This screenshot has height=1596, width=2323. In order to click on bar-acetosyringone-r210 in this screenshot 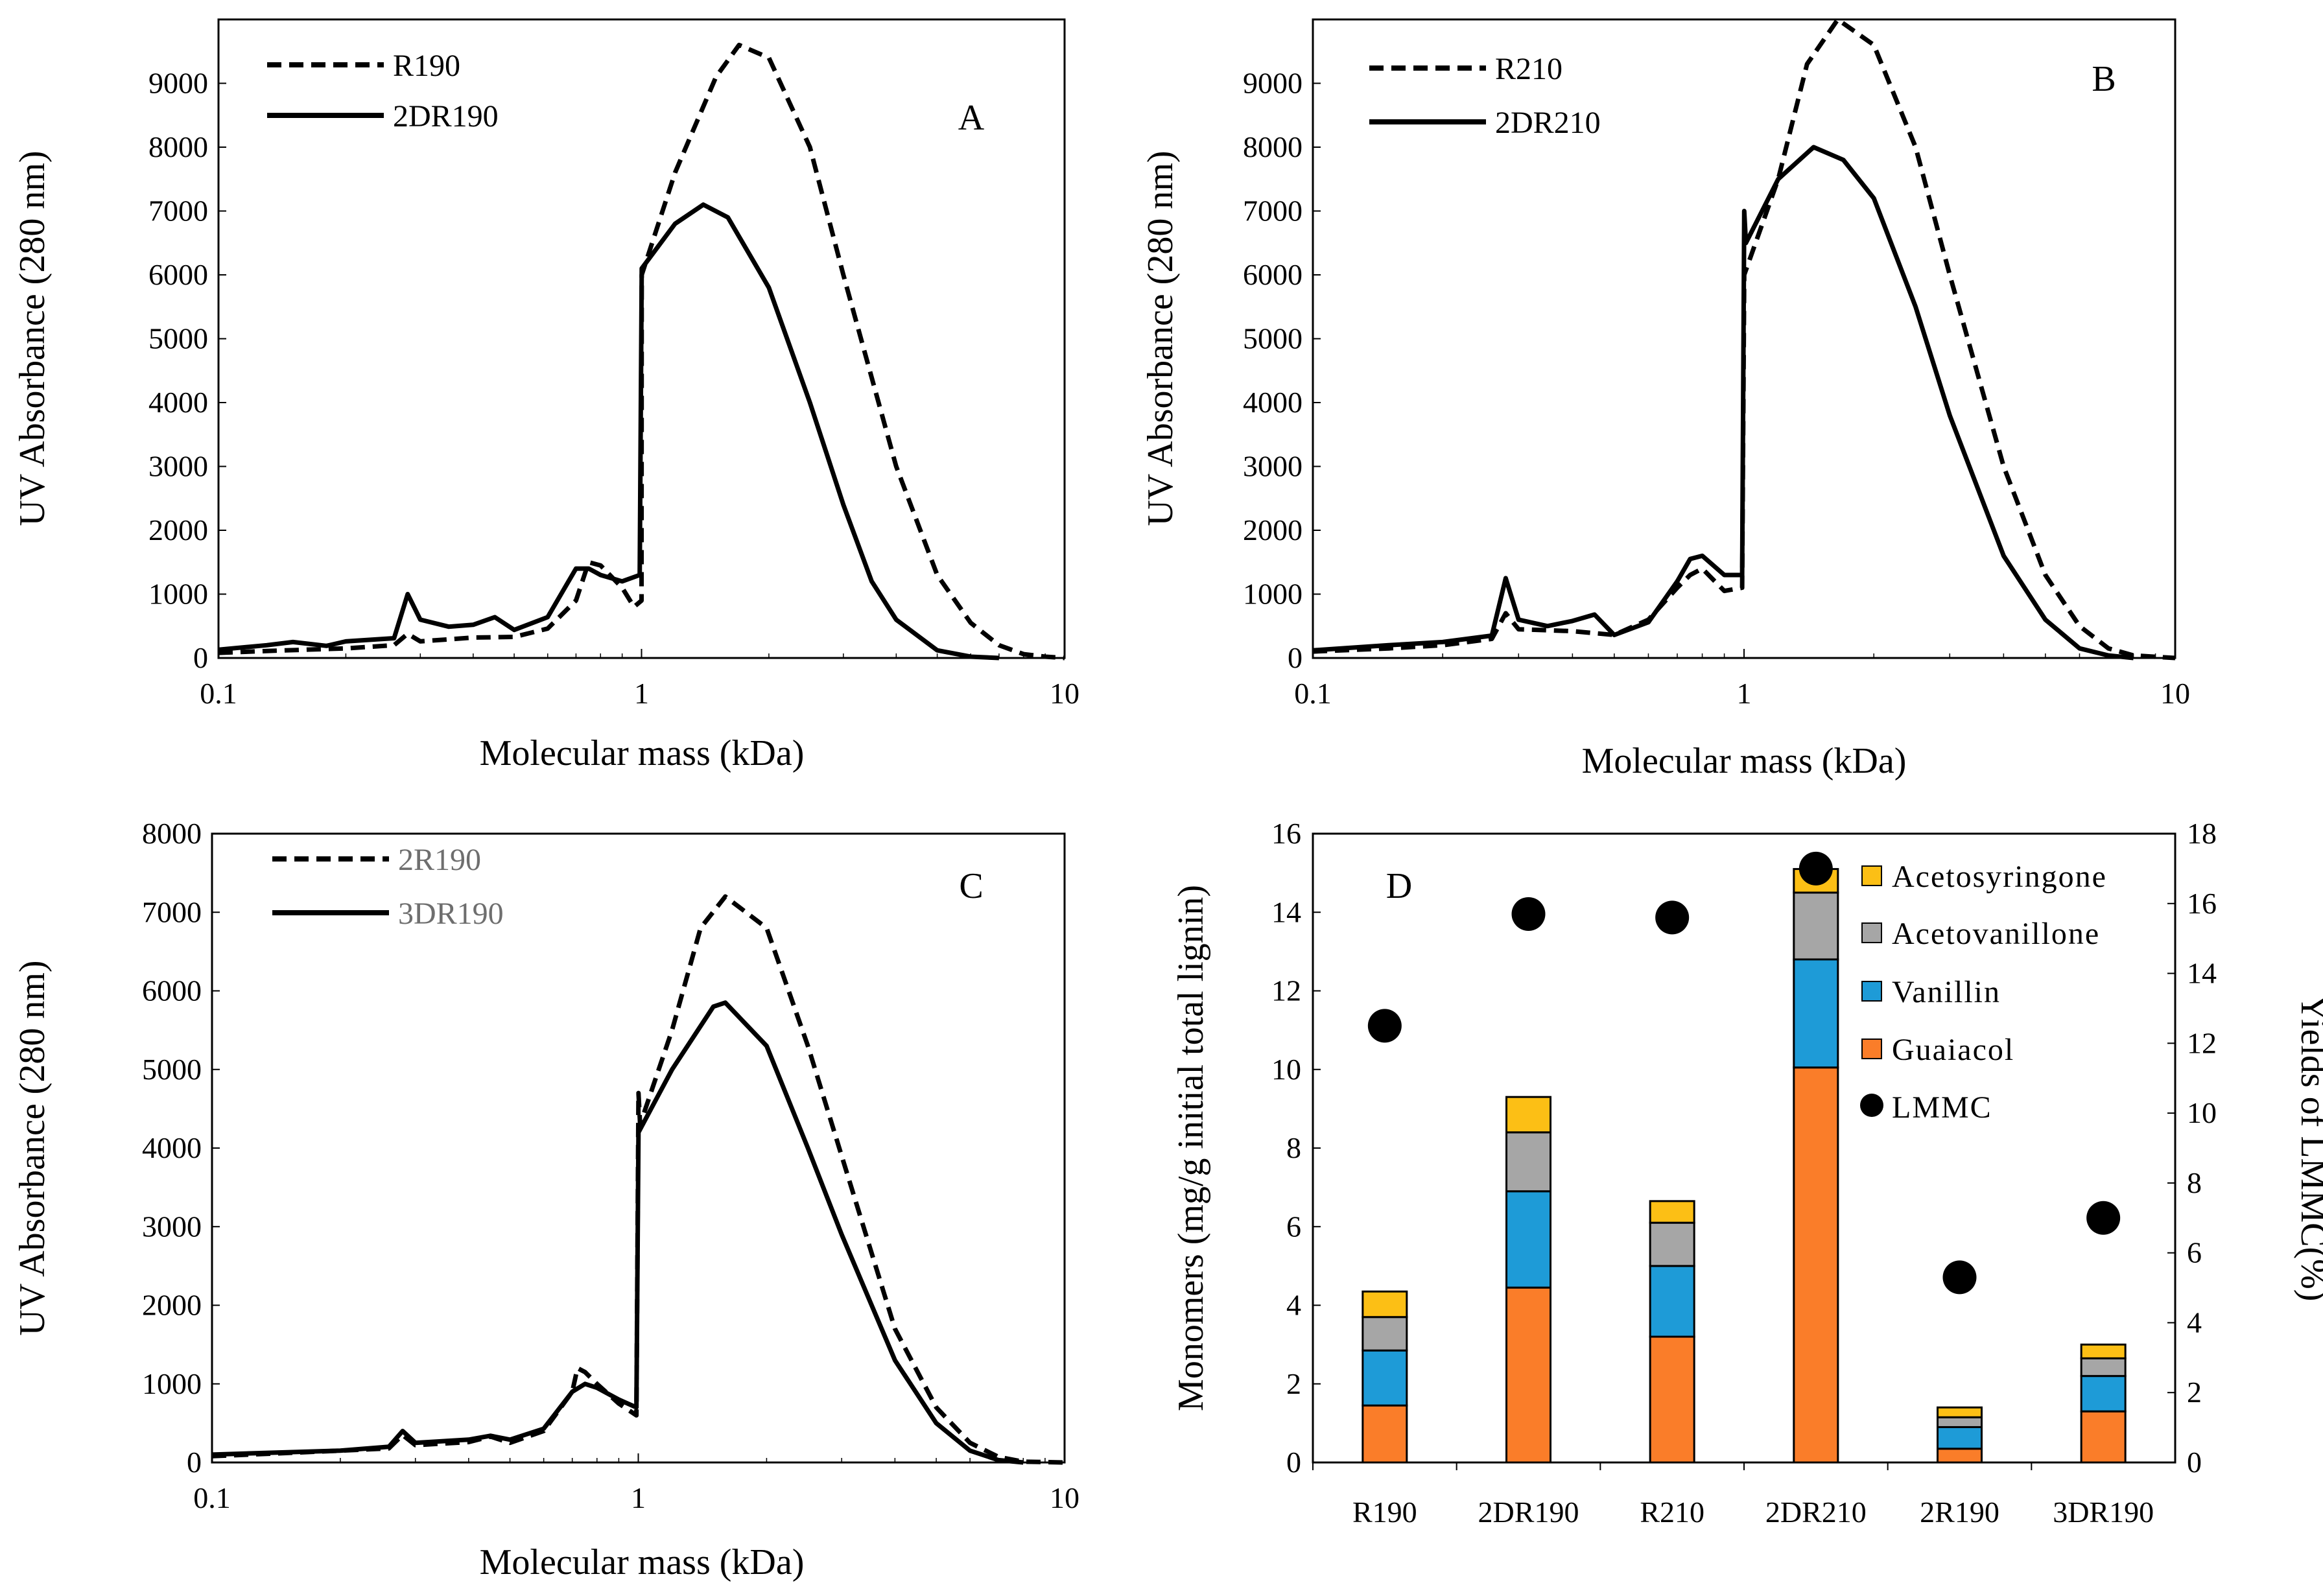, I will do `click(1672, 1212)`.